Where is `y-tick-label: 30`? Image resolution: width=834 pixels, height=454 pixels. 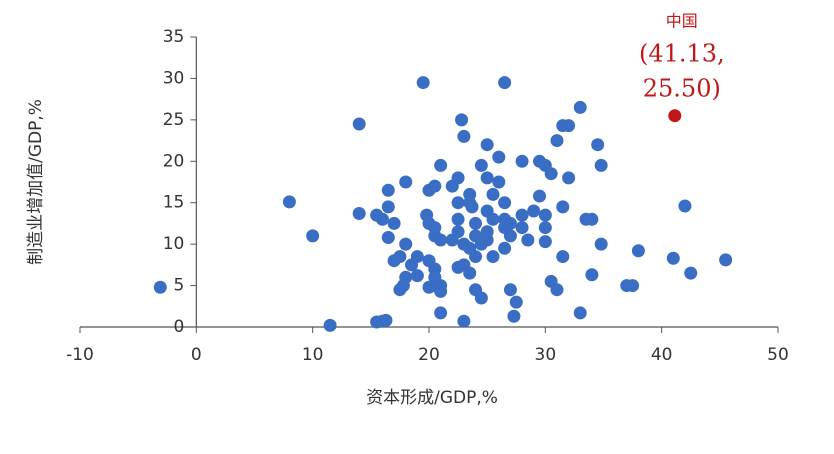
y-tick-label: 30 is located at coordinates (174, 78).